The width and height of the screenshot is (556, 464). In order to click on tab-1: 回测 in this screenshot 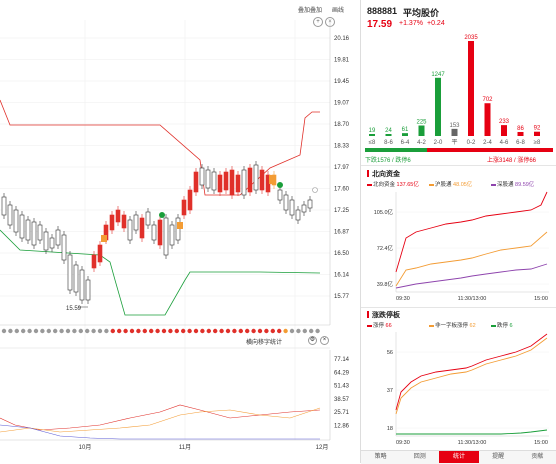, I will do `click(419, 457)`.